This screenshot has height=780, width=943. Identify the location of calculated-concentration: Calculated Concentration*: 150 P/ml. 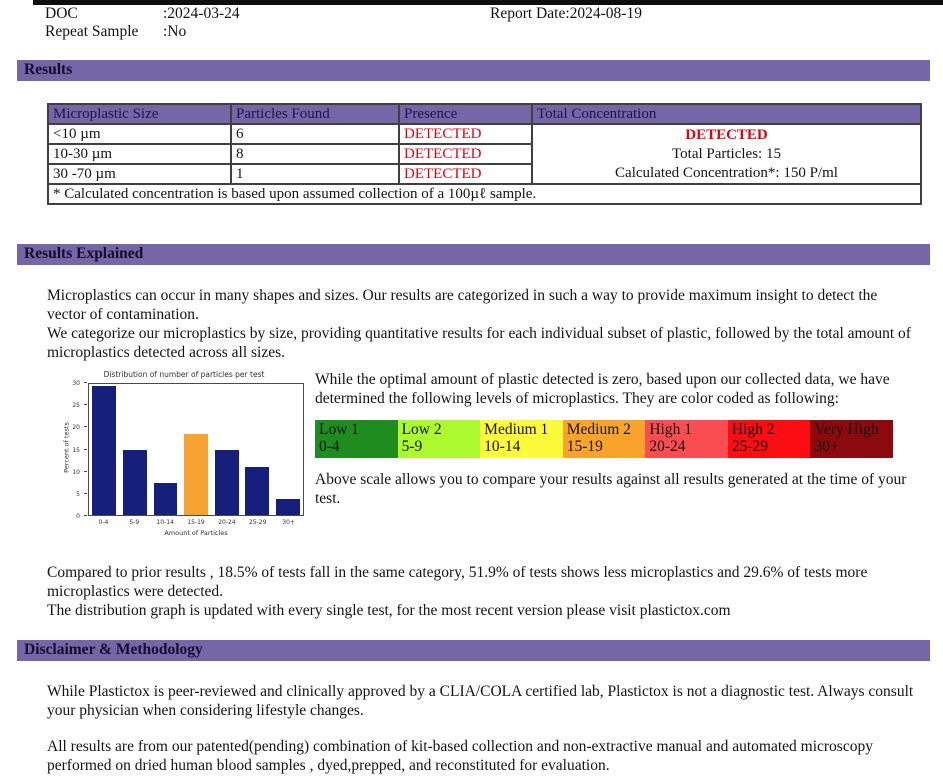
(726, 172).